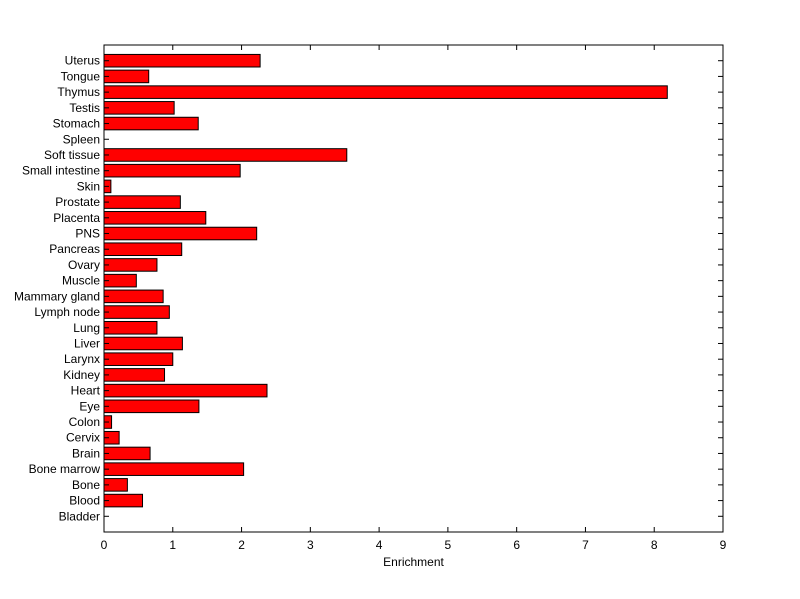 The height and width of the screenshot is (599, 800). I want to click on bar-stomach, so click(151, 123).